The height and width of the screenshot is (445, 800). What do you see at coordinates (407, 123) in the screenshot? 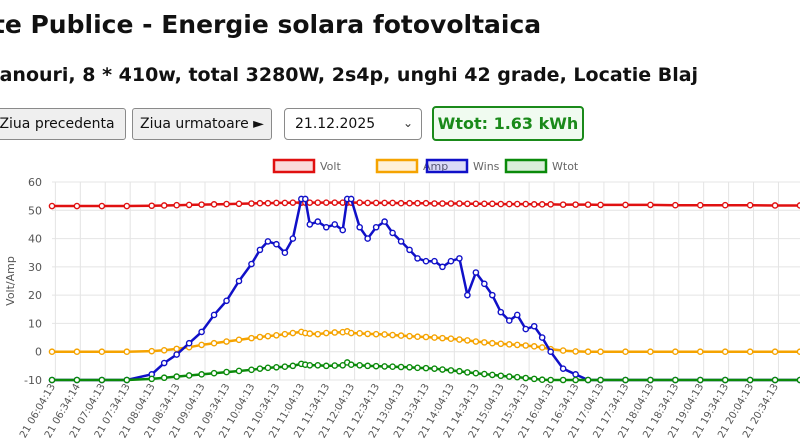
I see `chevron-down-icon: ⌄` at bounding box center [407, 123].